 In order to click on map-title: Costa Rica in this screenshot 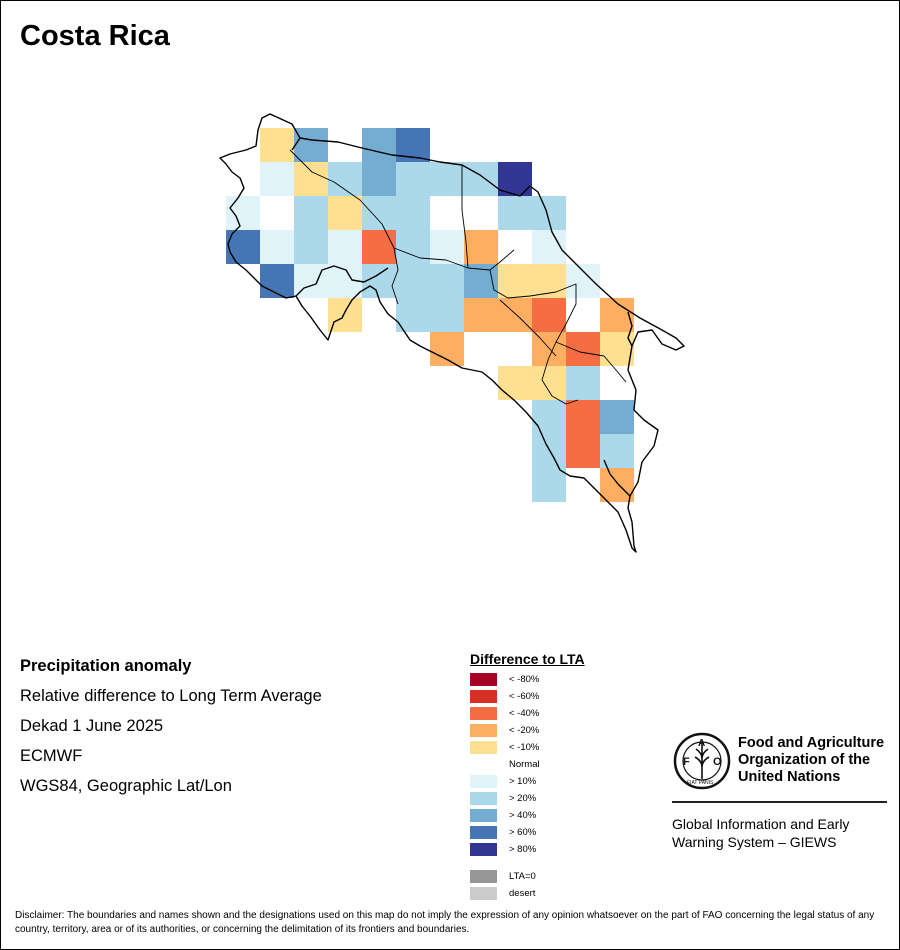, I will do `click(95, 36)`.